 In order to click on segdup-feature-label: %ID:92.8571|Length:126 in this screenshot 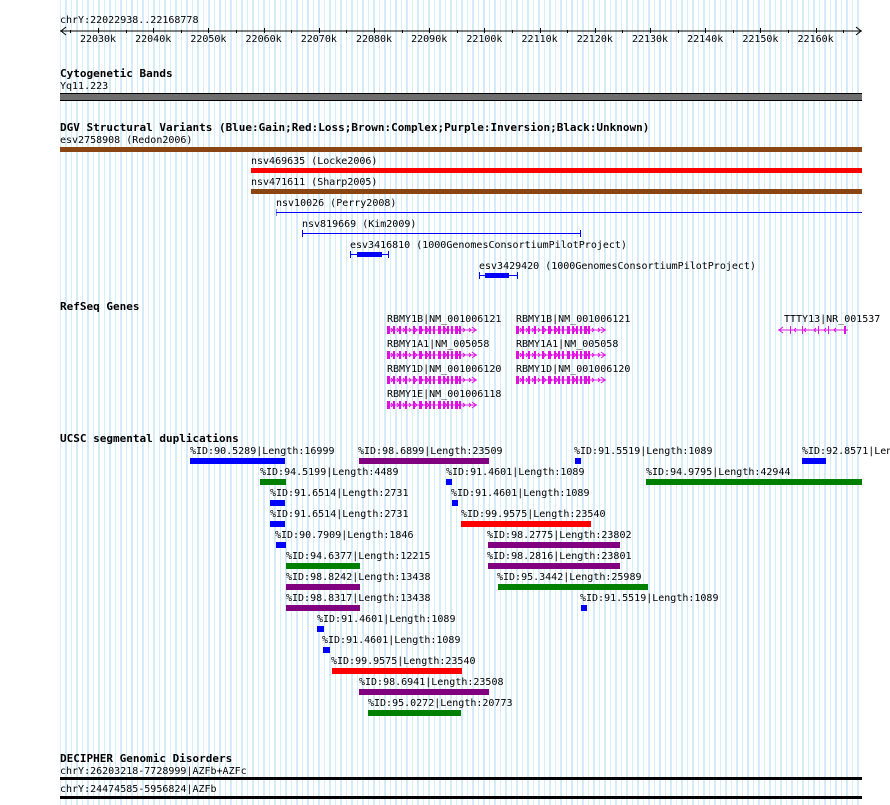, I will do `click(846, 451)`.